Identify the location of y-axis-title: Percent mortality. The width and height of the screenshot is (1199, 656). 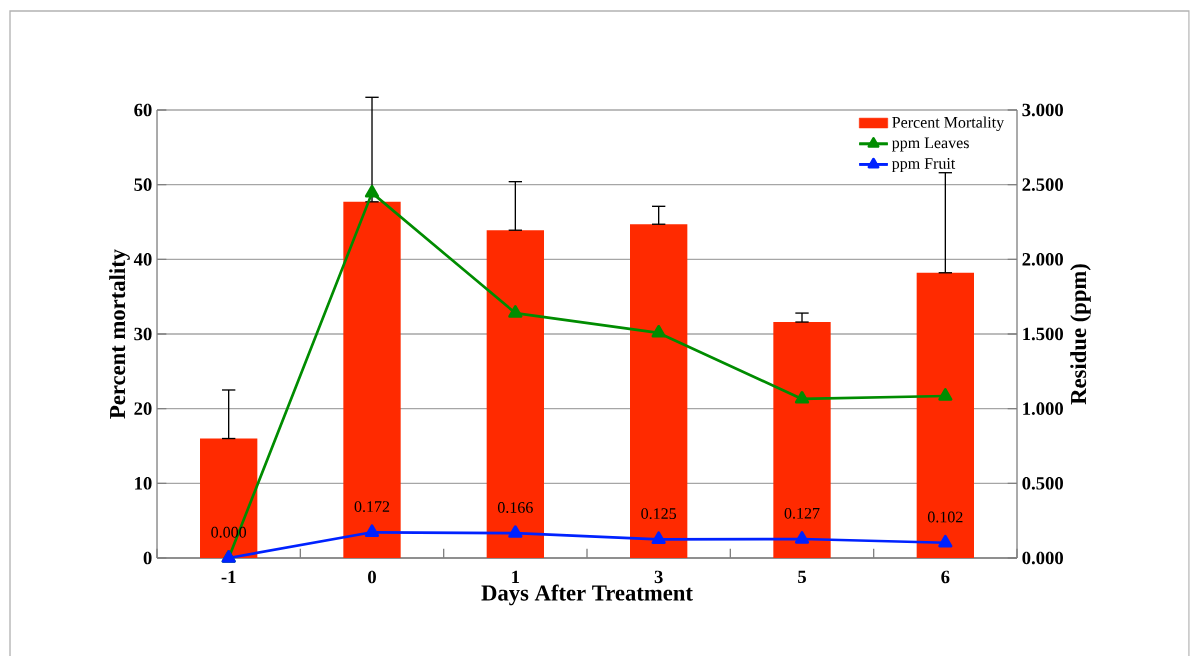
(119, 334).